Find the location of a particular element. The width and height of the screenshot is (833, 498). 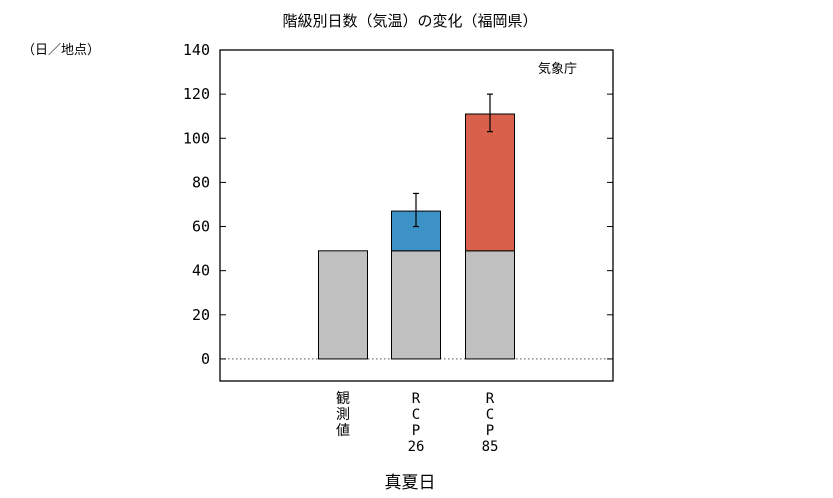

y-tick-label: 100 is located at coordinates (196, 138).